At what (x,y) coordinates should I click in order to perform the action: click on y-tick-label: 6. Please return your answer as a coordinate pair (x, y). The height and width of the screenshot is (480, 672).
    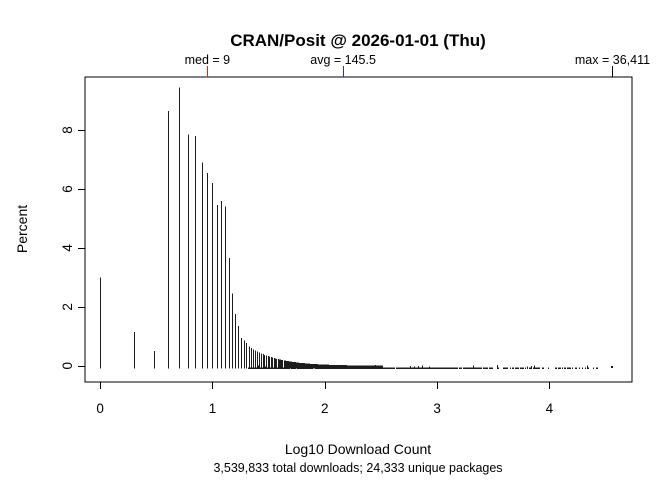
    Looking at the image, I should click on (67, 189).